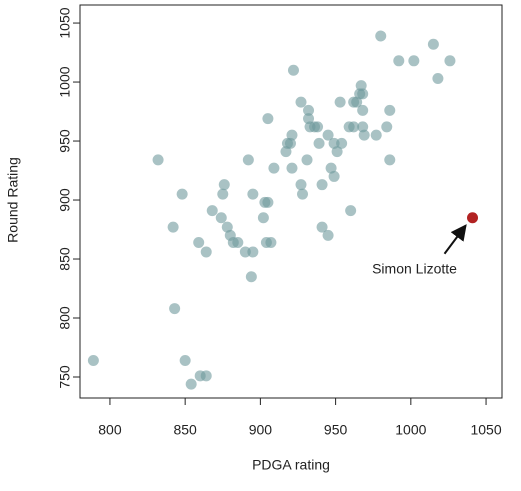 This screenshot has width=521, height=491. Describe the element at coordinates (261, 430) in the screenshot. I see `x-tick-label: 900` at that location.